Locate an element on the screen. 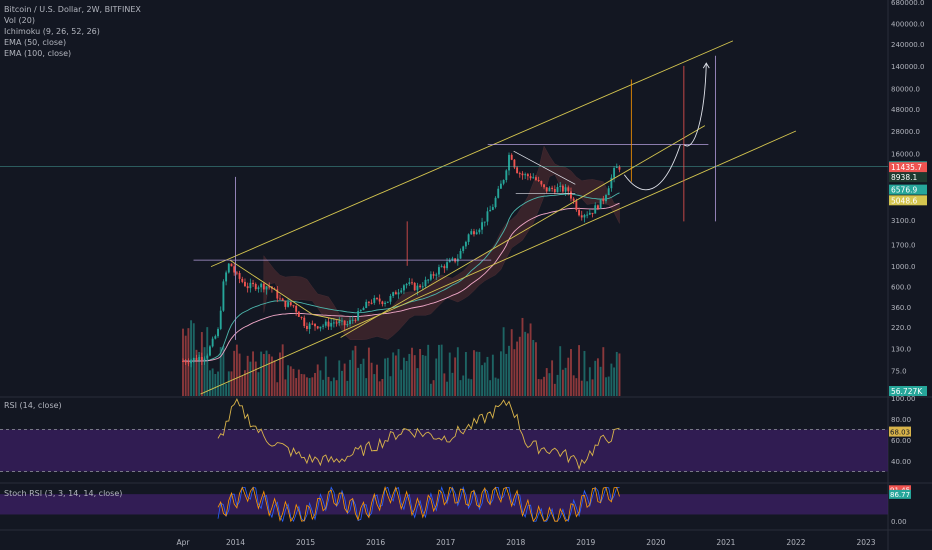 This screenshot has height=550, width=932. stoch-tick-label: 0.00 is located at coordinates (899, 522).